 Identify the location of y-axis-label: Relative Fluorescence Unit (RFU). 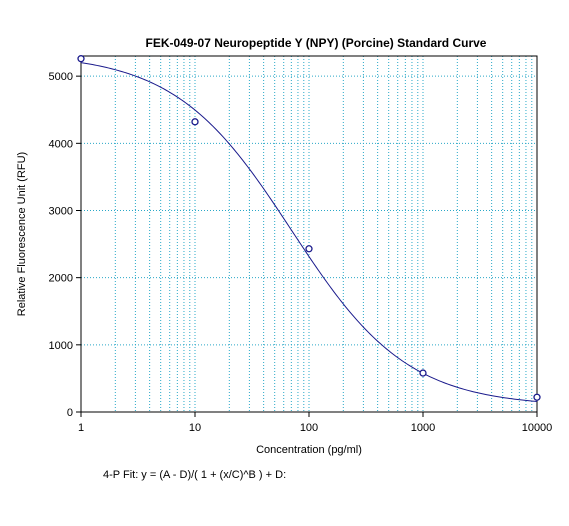
(22, 234).